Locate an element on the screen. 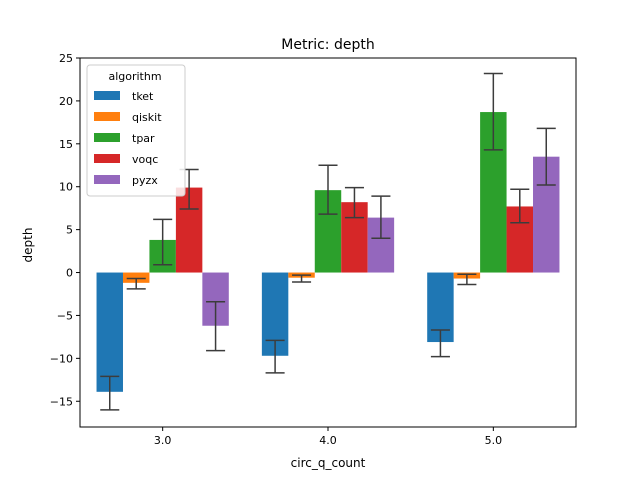 This screenshot has height=480, width=640. legend-swatch-voqc is located at coordinates (107, 158).